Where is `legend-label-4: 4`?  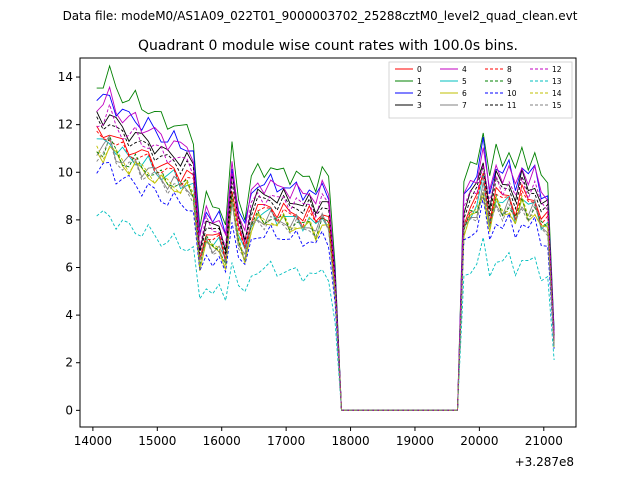
legend-label-4: 4 is located at coordinates (464, 69).